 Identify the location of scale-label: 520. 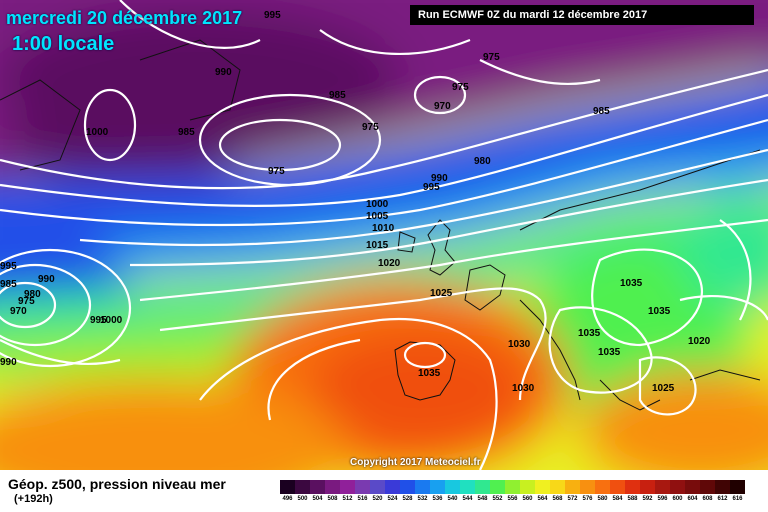
(377, 499).